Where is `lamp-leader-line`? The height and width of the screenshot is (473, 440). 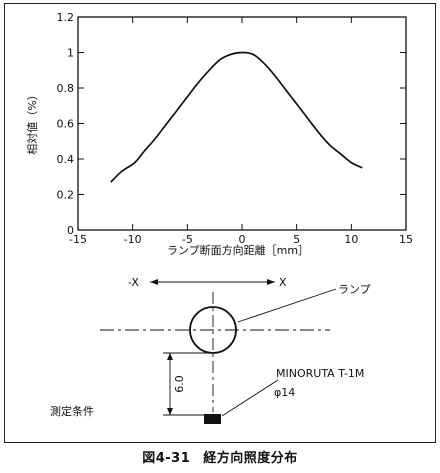
lamp-leader-line is located at coordinates (287, 305).